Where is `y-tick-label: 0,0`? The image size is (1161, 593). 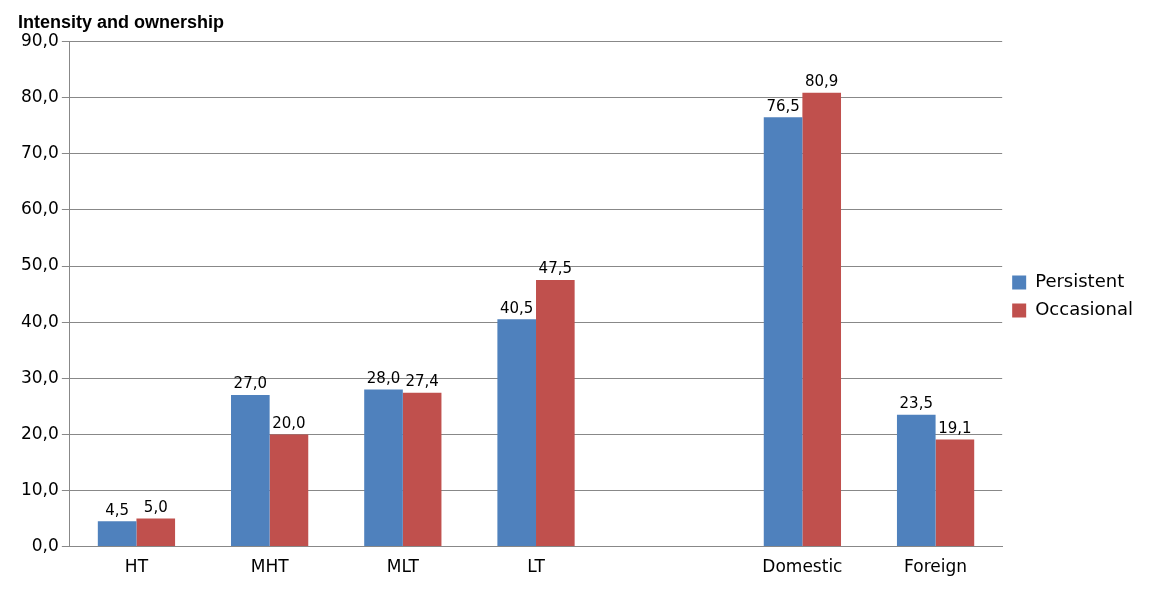 y-tick-label: 0,0 is located at coordinates (45, 545).